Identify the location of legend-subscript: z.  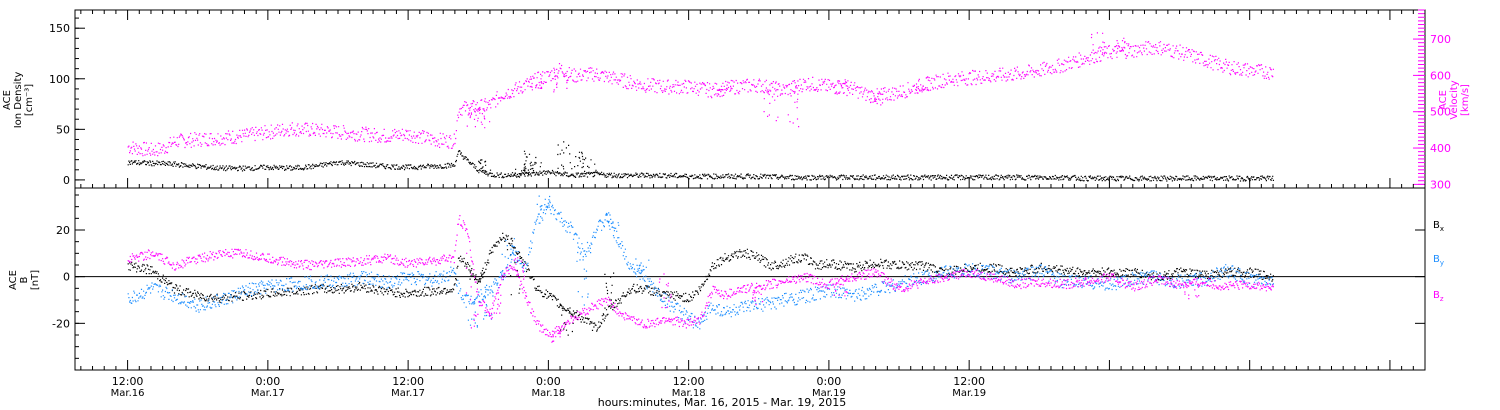
(1442, 299).